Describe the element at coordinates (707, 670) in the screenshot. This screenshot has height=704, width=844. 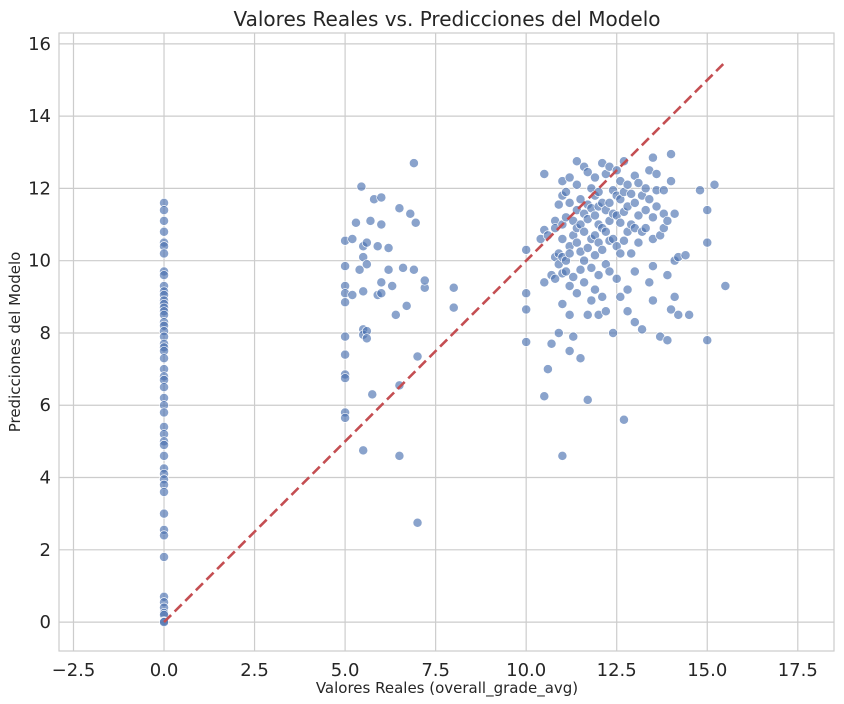
I see `x-tick-label: 15.0` at that location.